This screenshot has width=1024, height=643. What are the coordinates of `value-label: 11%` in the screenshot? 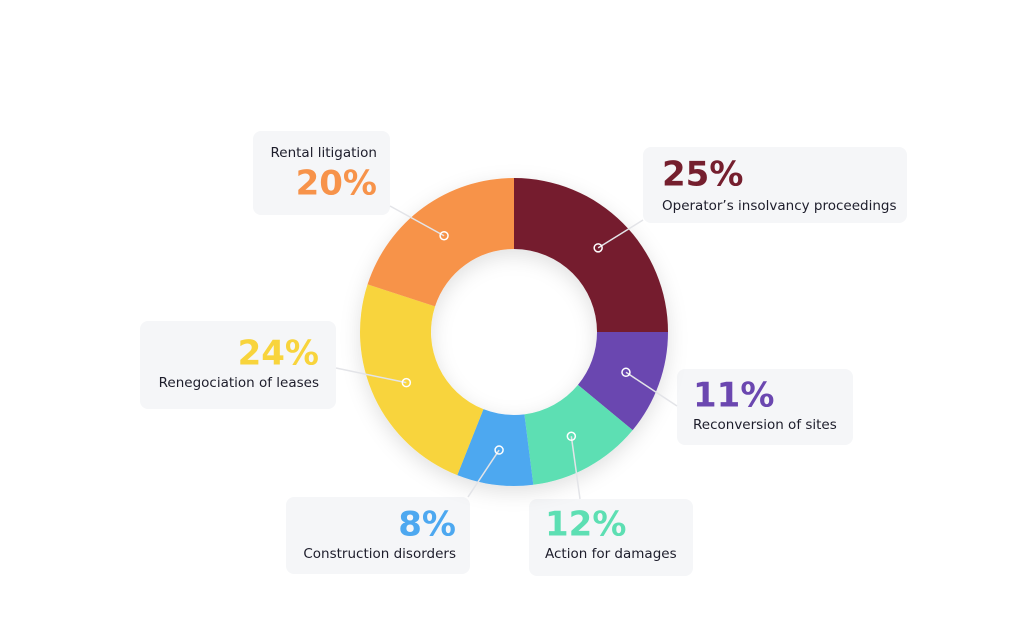 It's located at (733, 396).